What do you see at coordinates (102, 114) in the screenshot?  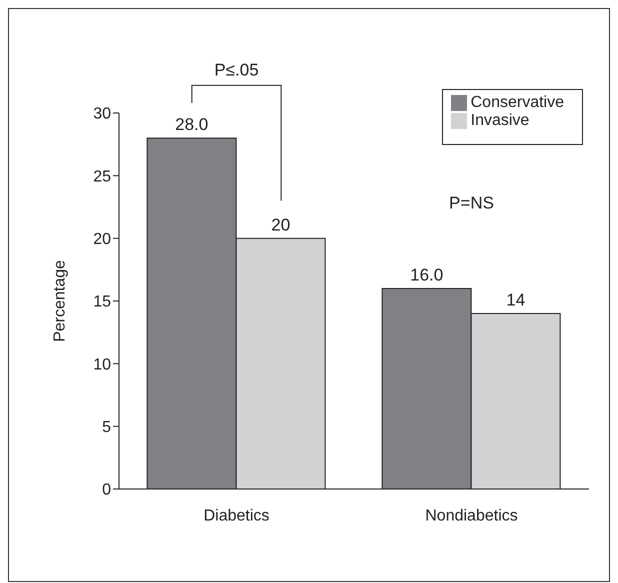 I see `y-tick-label: 30` at bounding box center [102, 114].